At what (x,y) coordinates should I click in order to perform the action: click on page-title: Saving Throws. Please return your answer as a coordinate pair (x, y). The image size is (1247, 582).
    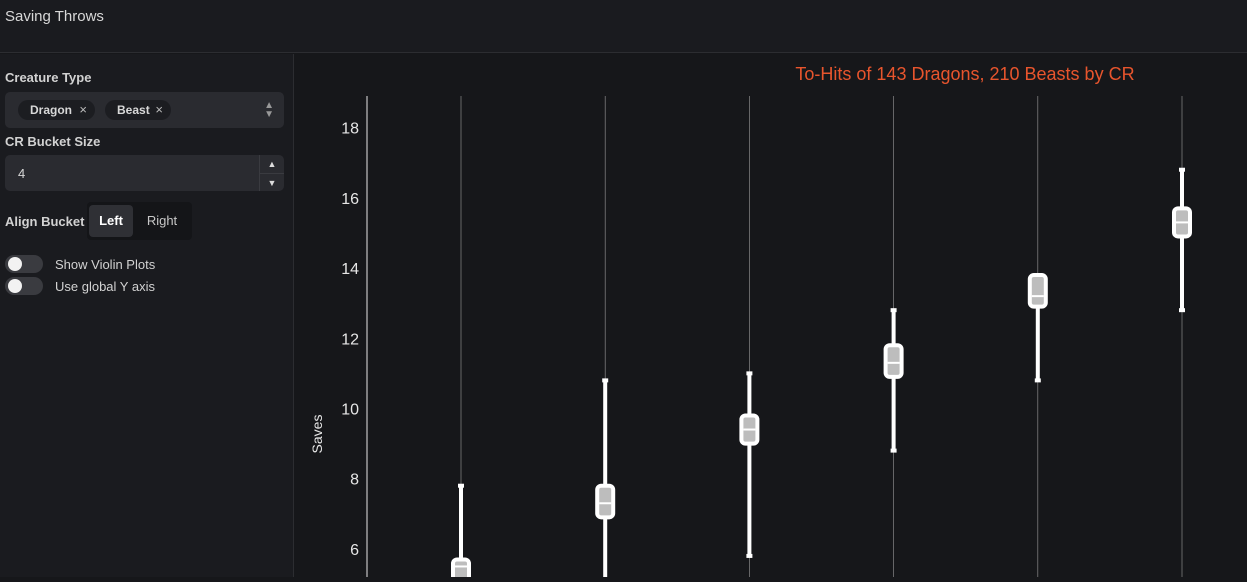
    Looking at the image, I should click on (54, 16).